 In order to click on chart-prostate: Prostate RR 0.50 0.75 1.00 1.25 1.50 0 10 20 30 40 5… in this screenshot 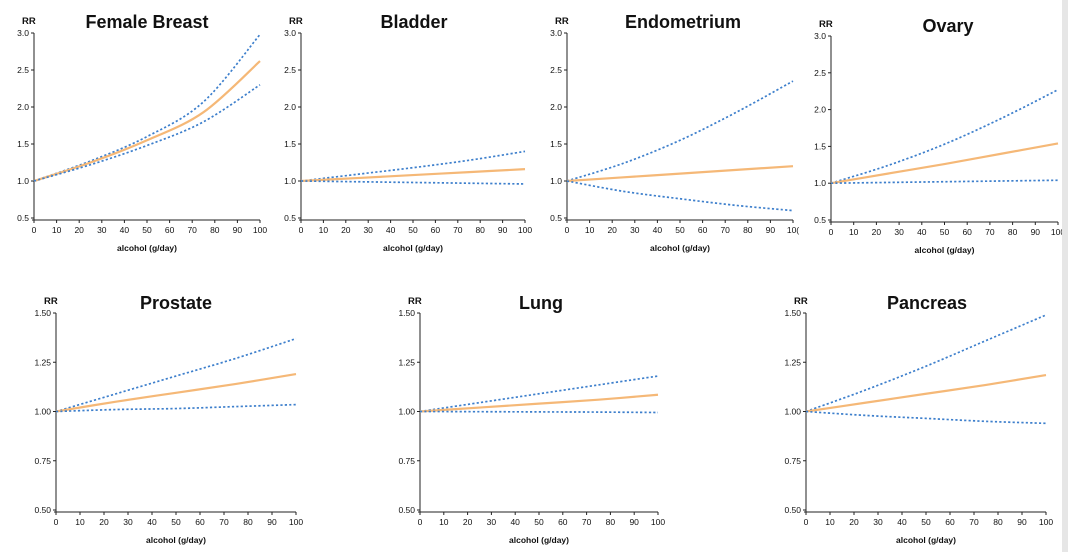, I will do `click(168, 419)`.